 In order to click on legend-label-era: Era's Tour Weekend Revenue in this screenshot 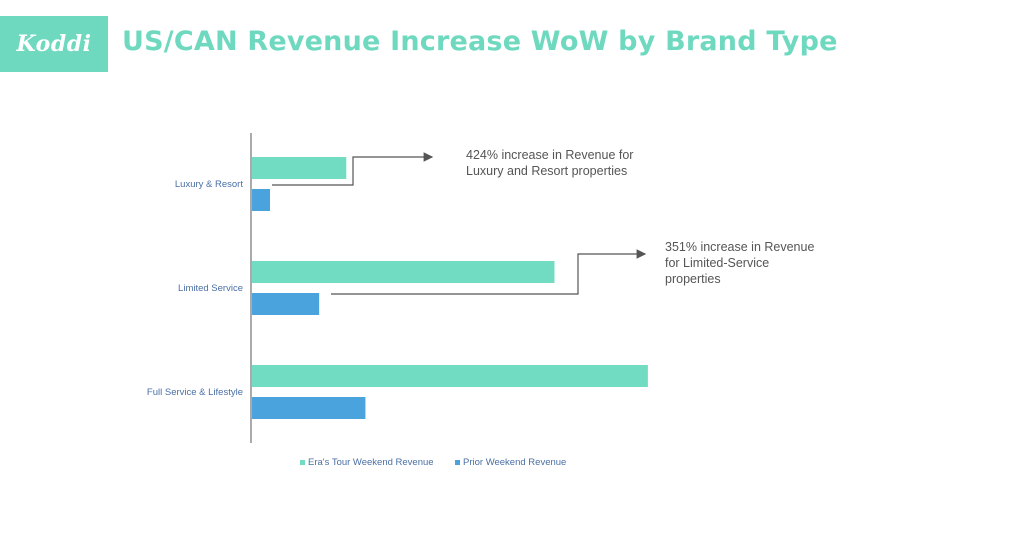, I will do `click(371, 462)`.